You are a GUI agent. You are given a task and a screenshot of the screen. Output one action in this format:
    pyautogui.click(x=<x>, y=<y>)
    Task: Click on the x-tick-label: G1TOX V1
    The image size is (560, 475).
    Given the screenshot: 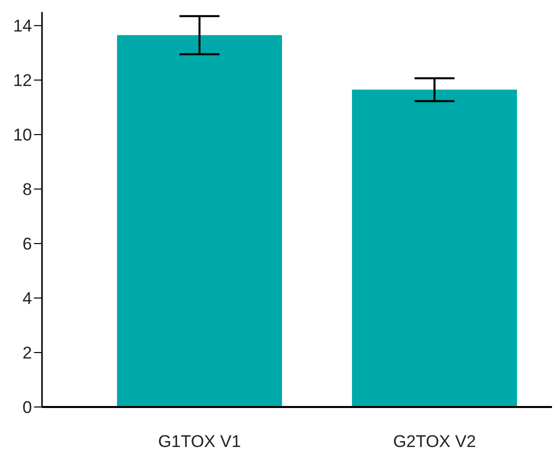 What is the action you would take?
    pyautogui.click(x=199, y=442)
    